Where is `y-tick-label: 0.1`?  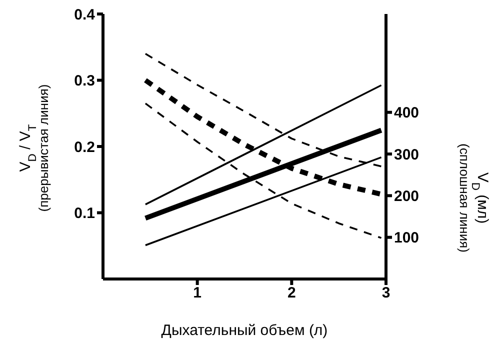 y-tick-label: 0.1 is located at coordinates (84, 213).